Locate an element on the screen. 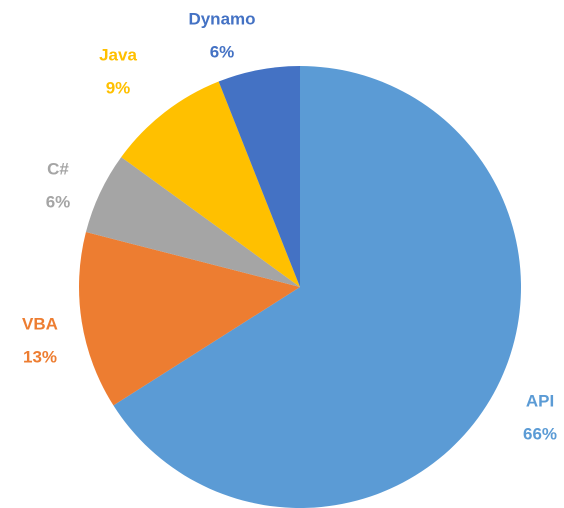 The image size is (564, 508). value-label: 13% is located at coordinates (40, 356).